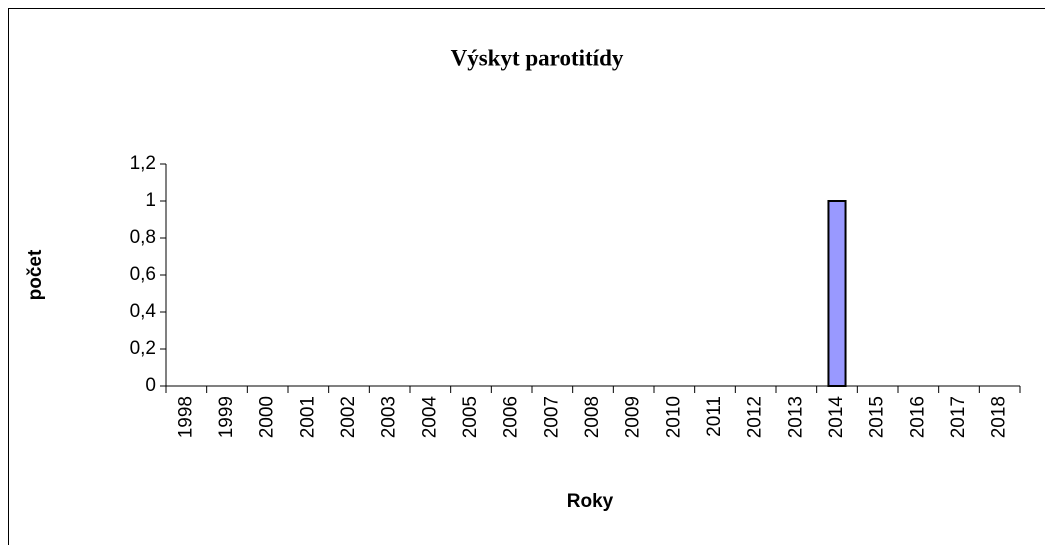 Image resolution: width=1045 pixels, height=545 pixels. Describe the element at coordinates (537, 57) in the screenshot. I see `chart-title: Výskyt parotitídy` at that location.